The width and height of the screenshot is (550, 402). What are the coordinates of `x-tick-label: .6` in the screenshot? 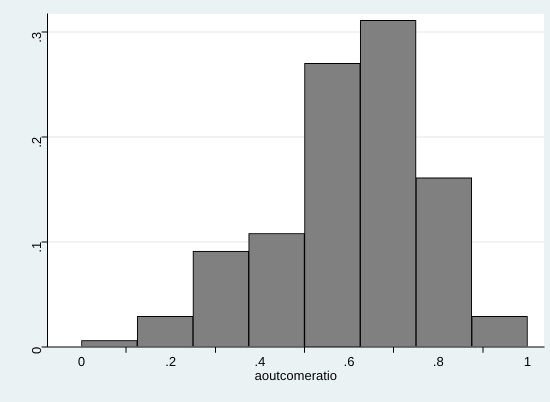 It's located at (349, 362).